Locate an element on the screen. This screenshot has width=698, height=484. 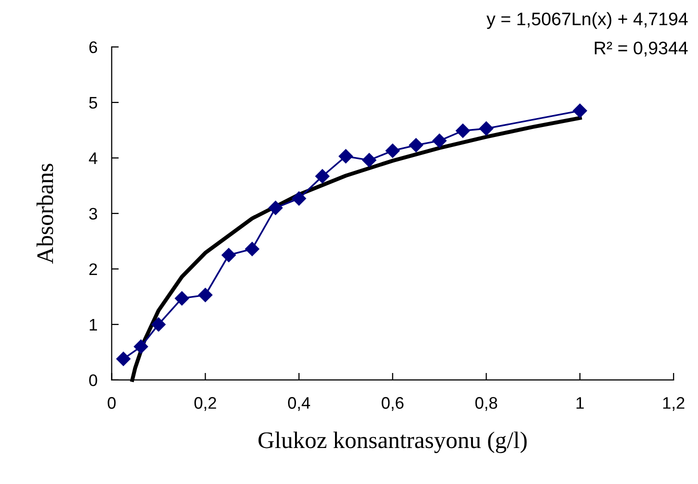
x-tick-label: 0,2 is located at coordinates (205, 404).